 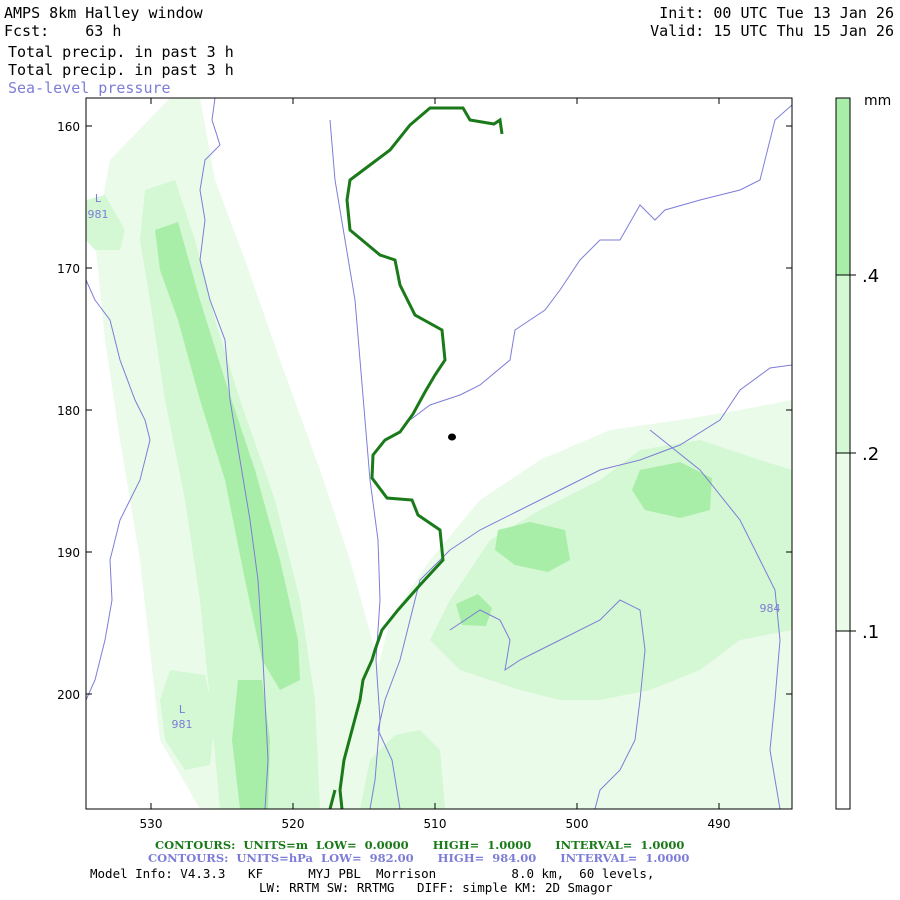 I want to click on precip-area-south-mid, so click(x=402, y=769).